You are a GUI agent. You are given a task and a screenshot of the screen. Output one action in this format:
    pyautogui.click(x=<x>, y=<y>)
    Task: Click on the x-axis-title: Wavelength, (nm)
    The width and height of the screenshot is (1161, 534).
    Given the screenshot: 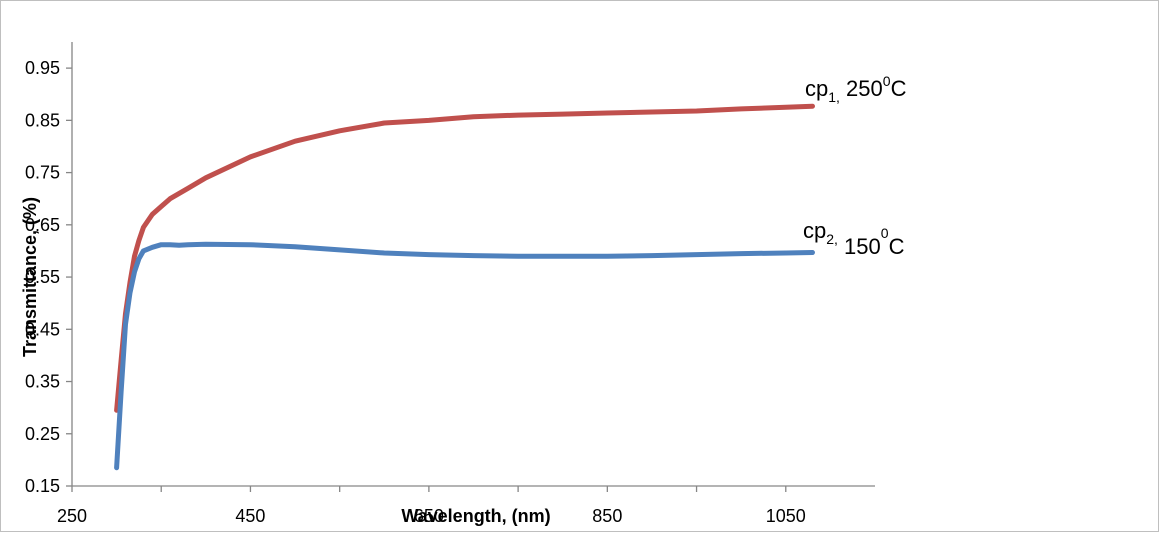 What is the action you would take?
    pyautogui.click(x=475, y=516)
    